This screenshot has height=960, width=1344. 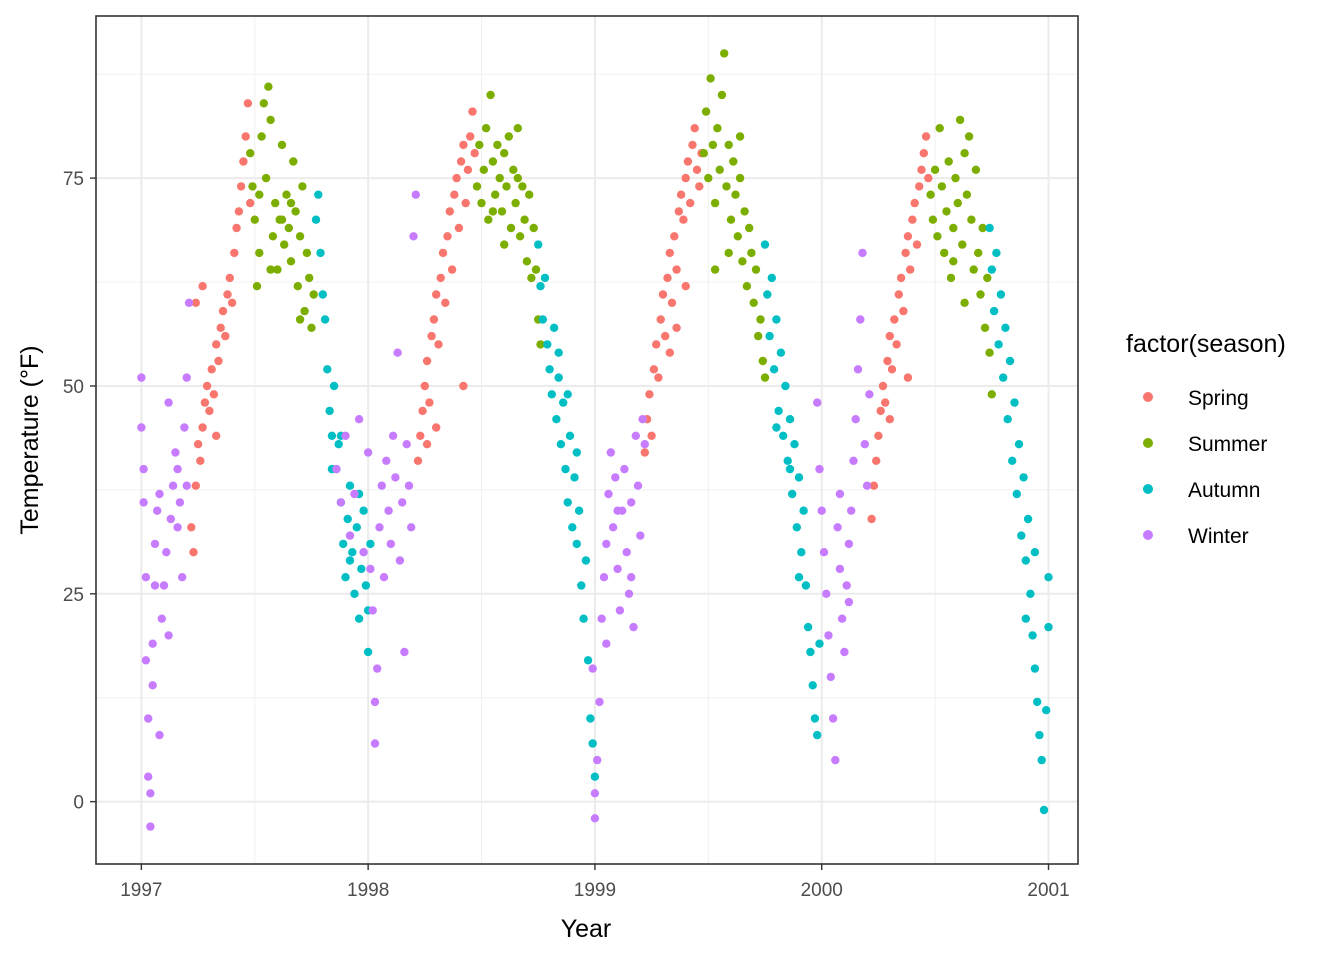 I want to click on legend-item-autumn: Autumn, so click(x=1201, y=490).